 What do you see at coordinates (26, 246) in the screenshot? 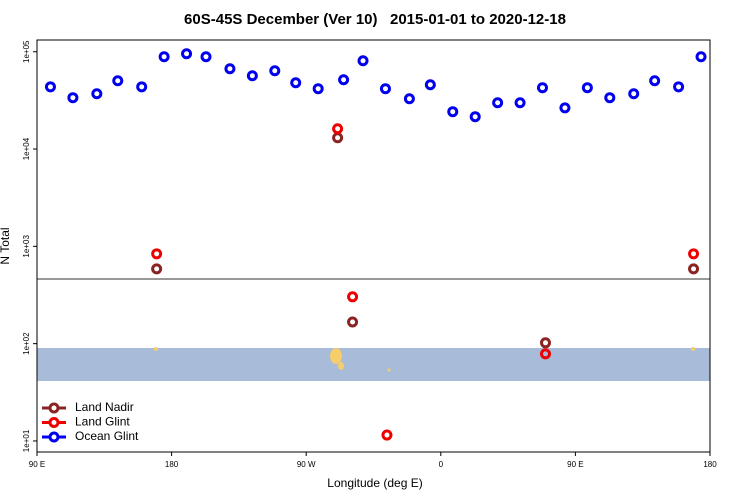
I see `y-tick-label: 1e+03` at bounding box center [26, 246].